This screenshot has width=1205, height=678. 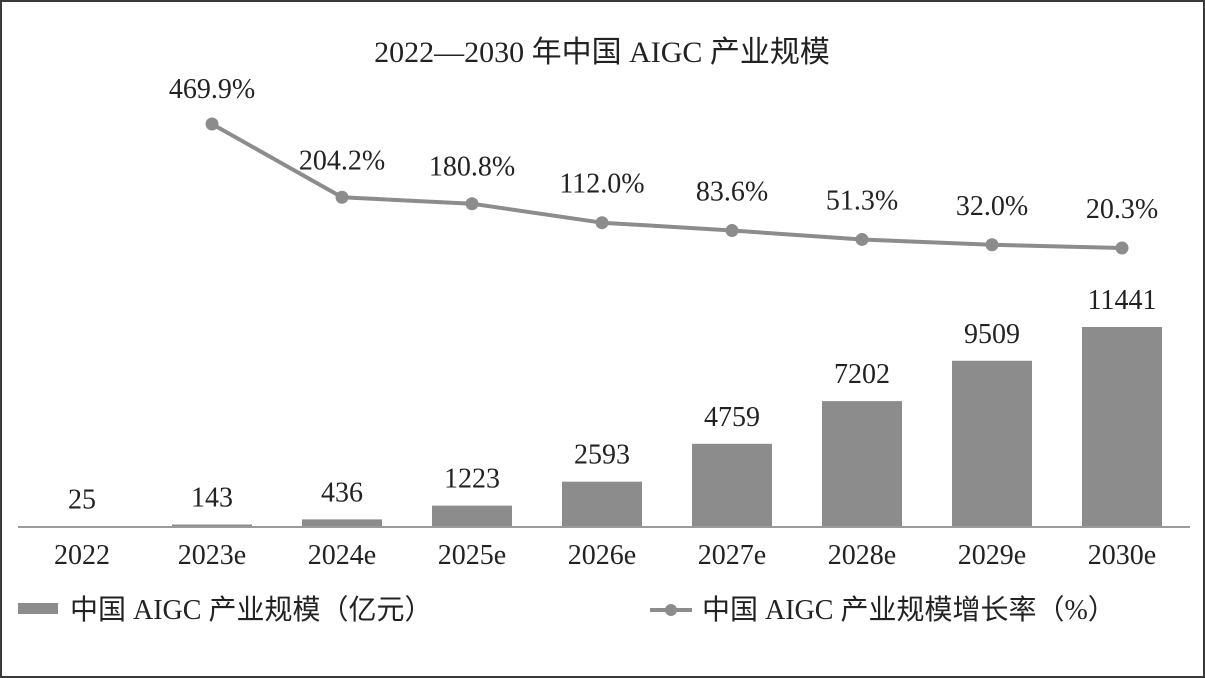 I want to click on bar-value-label-2026e: 2593, so click(x=602, y=455).